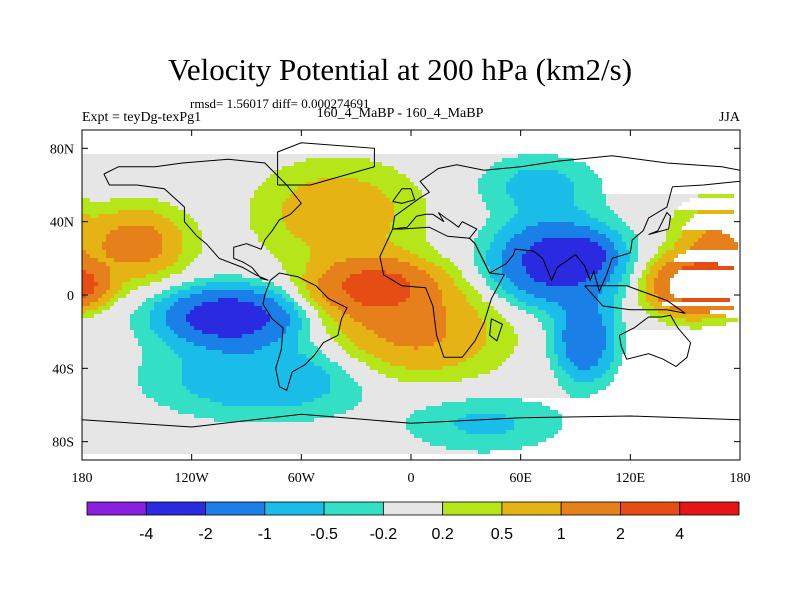 This screenshot has height=600, width=800. Describe the element at coordinates (62, 223) in the screenshot. I see `y-tick-label: 40N` at that location.